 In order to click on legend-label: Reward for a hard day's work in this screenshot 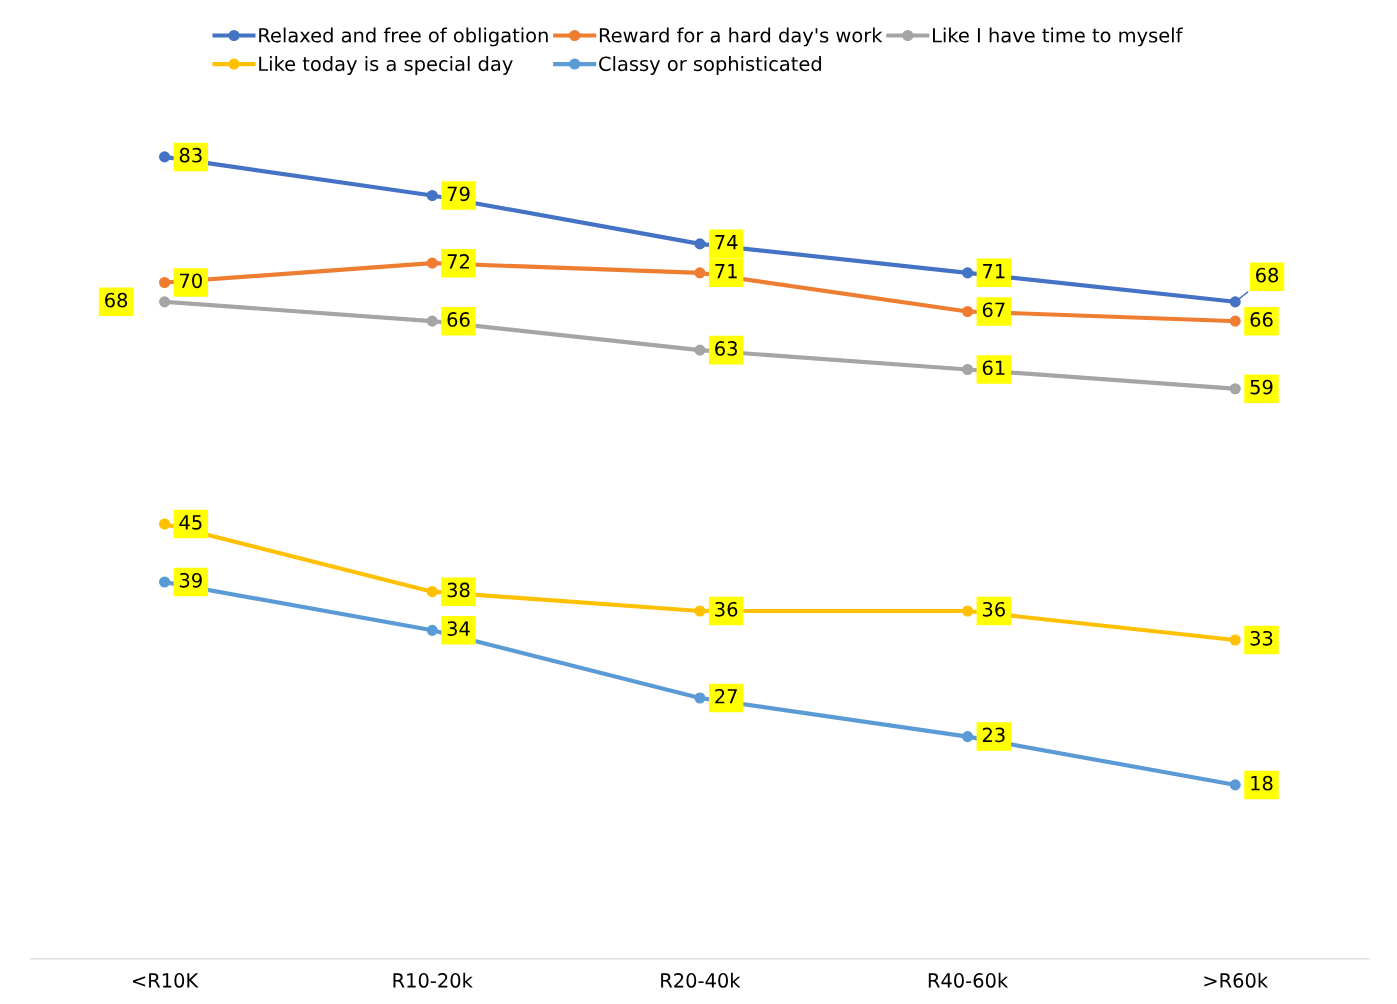, I will do `click(741, 37)`.